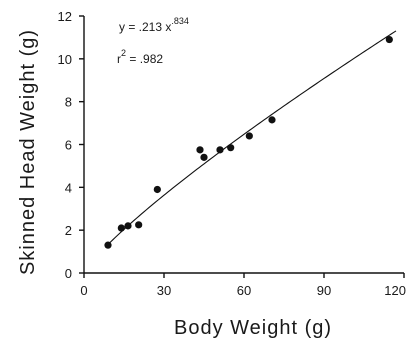 The height and width of the screenshot is (349, 416). Describe the element at coordinates (65, 16) in the screenshot. I see `y-tick-label: 12` at that location.